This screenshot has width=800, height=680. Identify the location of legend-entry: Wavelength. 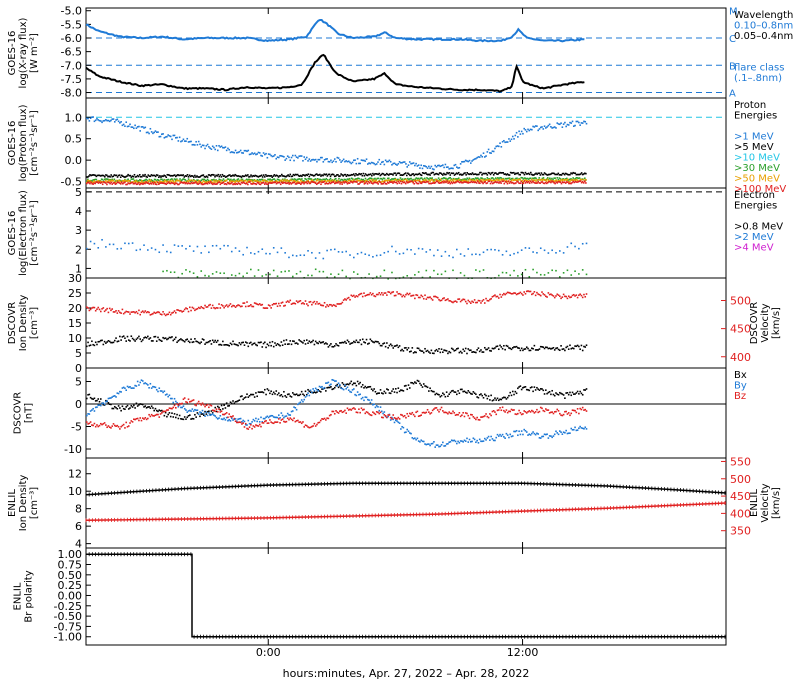
(763, 15).